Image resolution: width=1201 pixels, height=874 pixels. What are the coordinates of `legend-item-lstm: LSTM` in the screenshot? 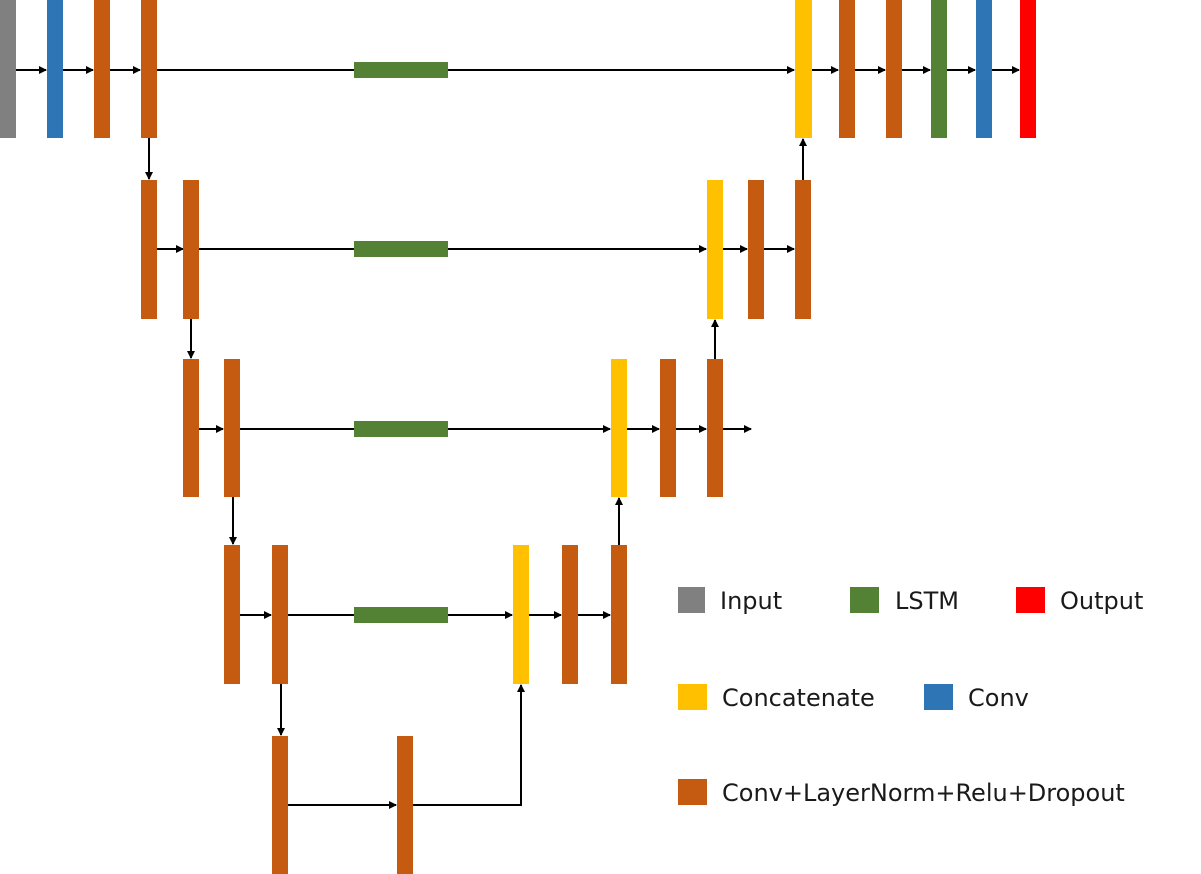 It's located at (904, 601).